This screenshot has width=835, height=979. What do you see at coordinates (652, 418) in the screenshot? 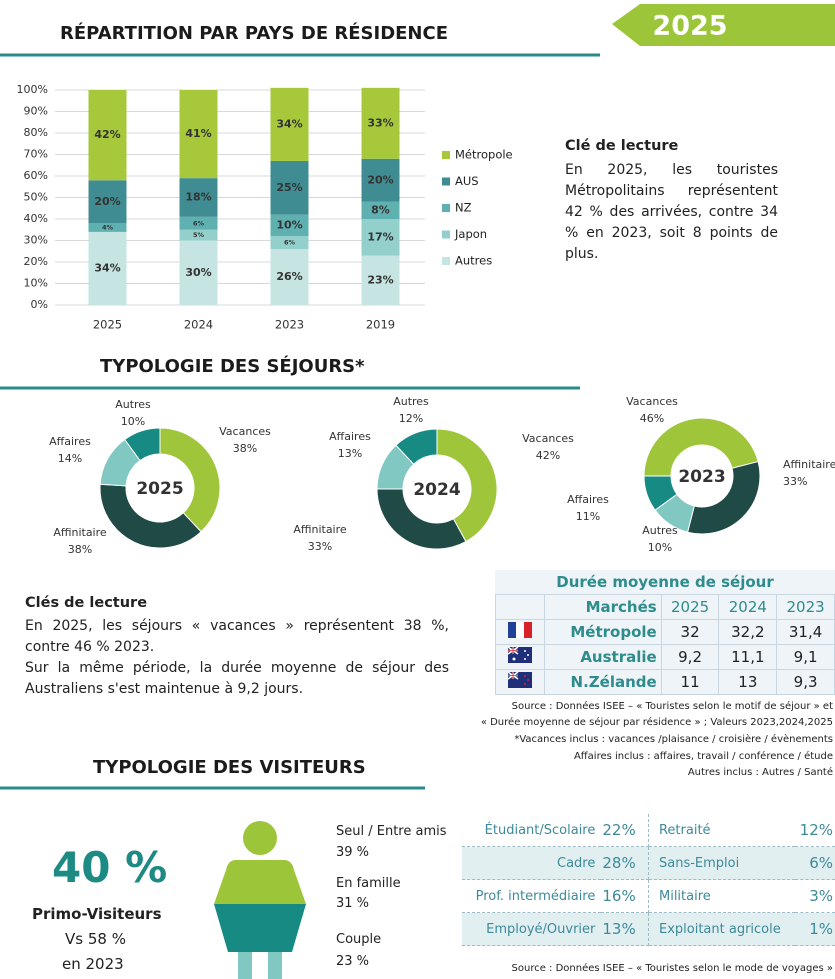
I see `slice-value: 46%` at bounding box center [652, 418].